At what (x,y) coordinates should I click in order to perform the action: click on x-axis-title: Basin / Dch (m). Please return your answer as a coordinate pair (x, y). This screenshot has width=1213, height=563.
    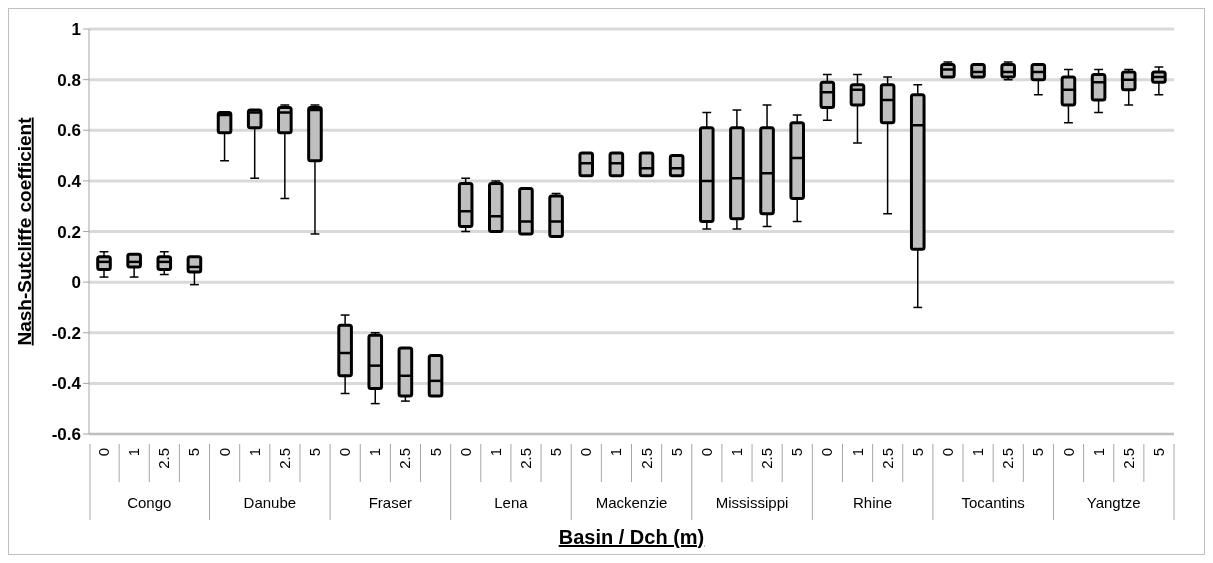
    Looking at the image, I should click on (631, 537).